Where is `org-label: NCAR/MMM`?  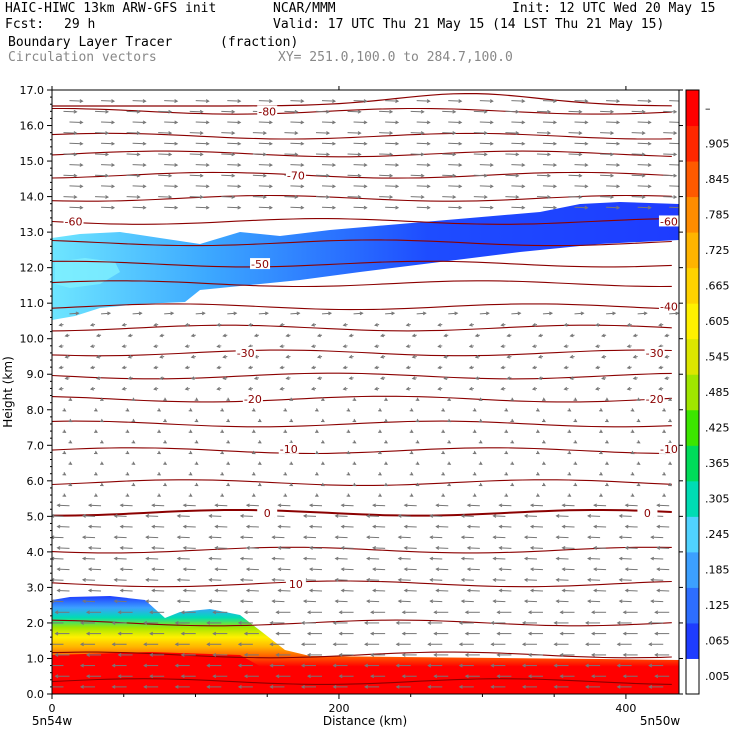
org-label: NCAR/MMM is located at coordinates (304, 8).